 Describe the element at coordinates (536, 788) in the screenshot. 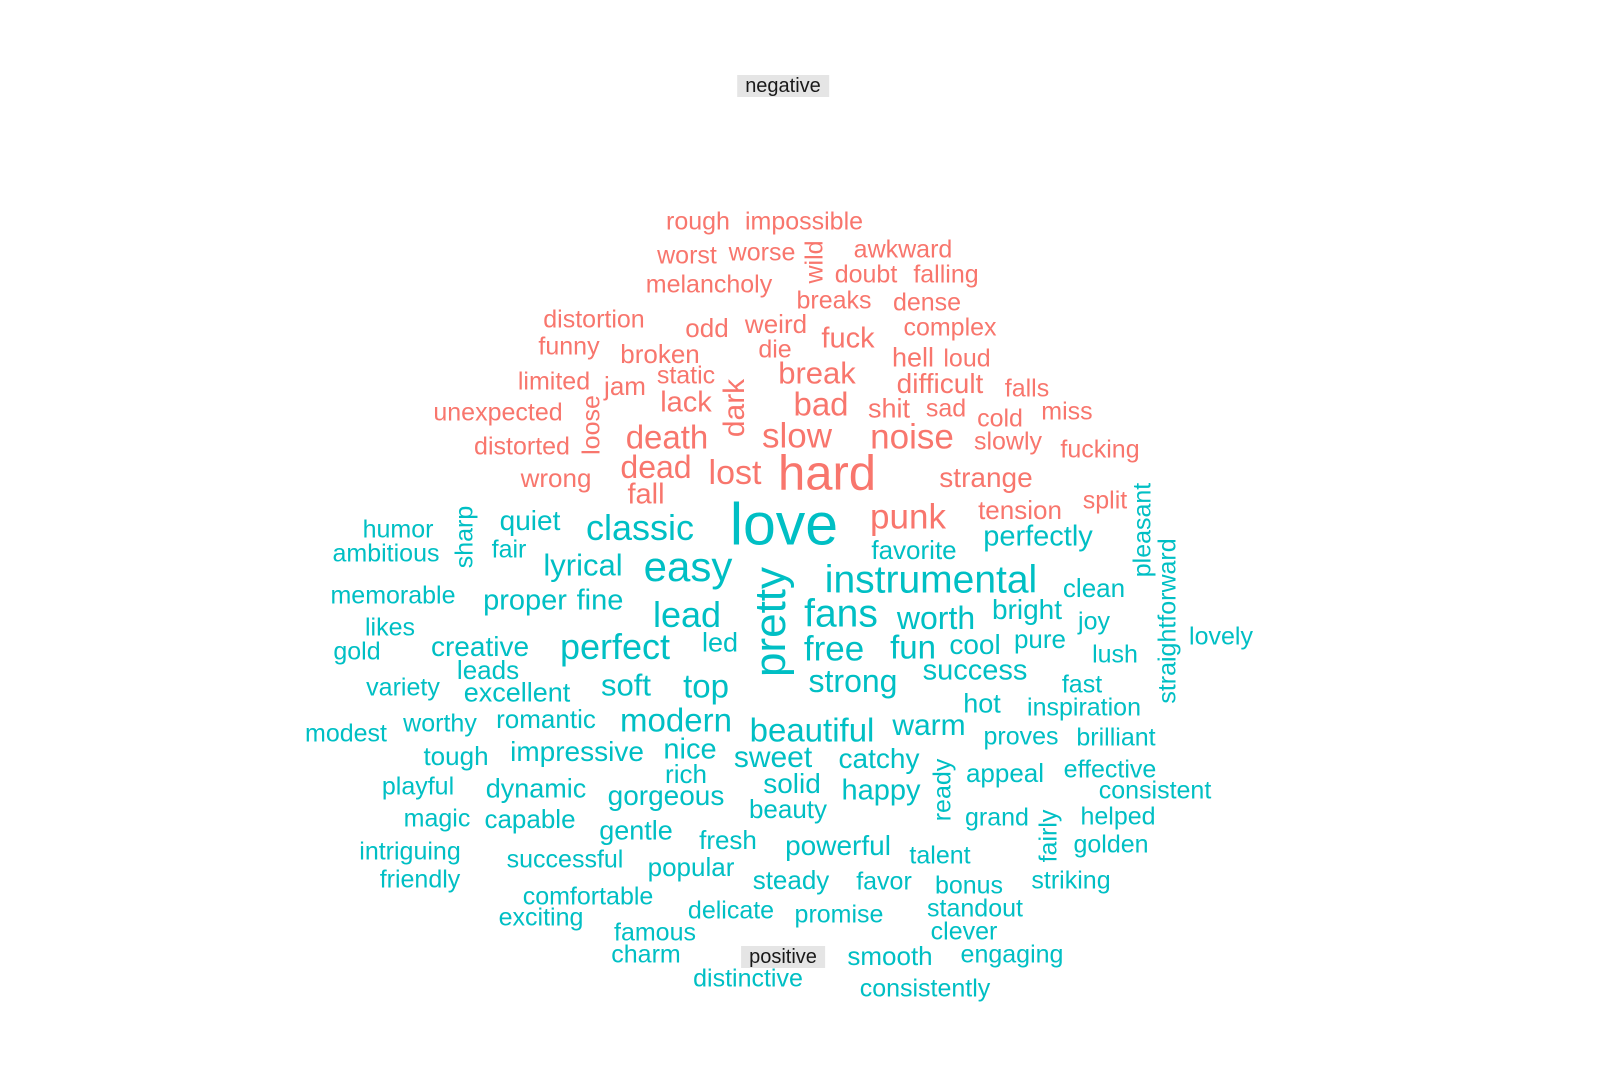

I see `word-dynamic: dynamic` at that location.